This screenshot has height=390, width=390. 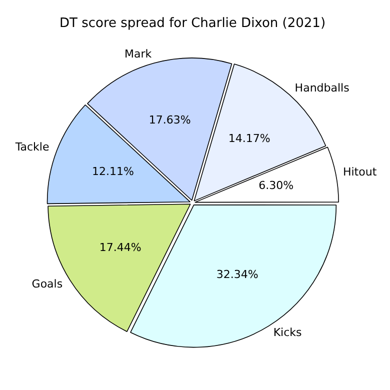 I want to click on data-label: 32.34%, so click(x=237, y=275).